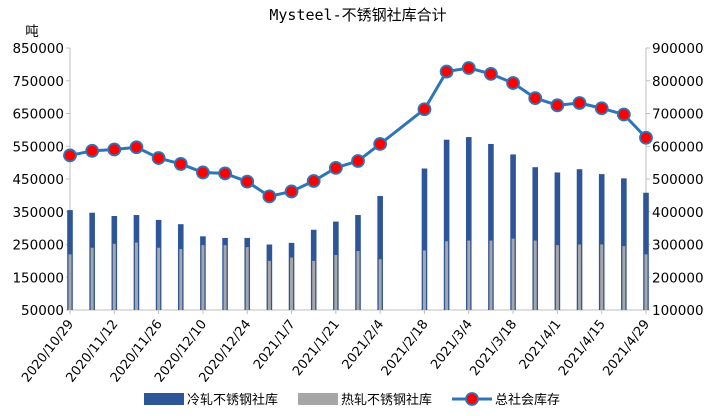 Image resolution: width=710 pixels, height=416 pixels. Describe the element at coordinates (318, 399) in the screenshot. I see `legend-swatch-hot-rolled` at that location.